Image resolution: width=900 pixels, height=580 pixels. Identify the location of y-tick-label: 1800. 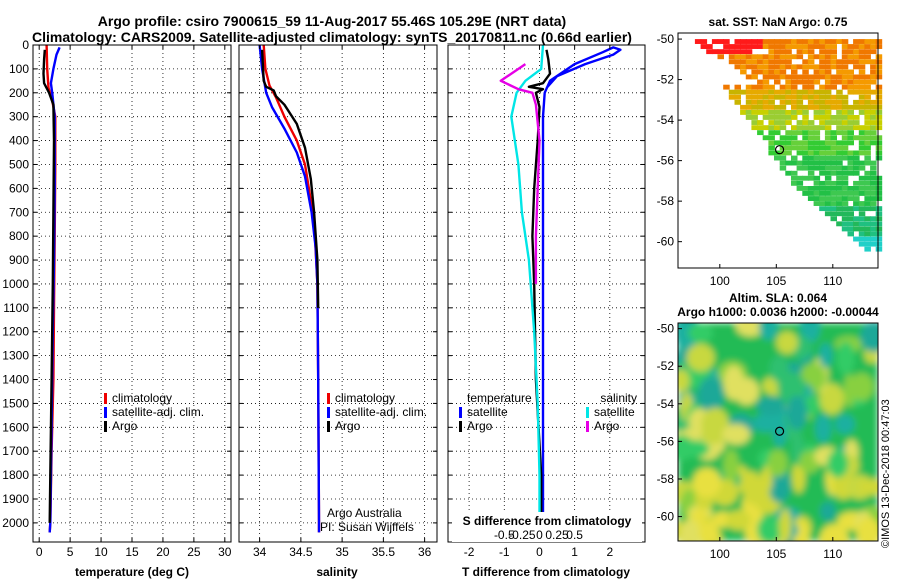
(15, 475).